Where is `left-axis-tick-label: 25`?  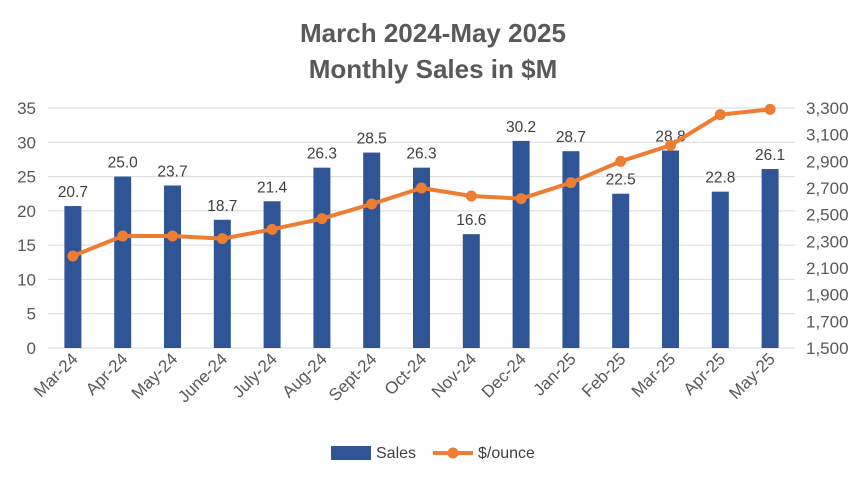 left-axis-tick-label: 25 is located at coordinates (26, 177).